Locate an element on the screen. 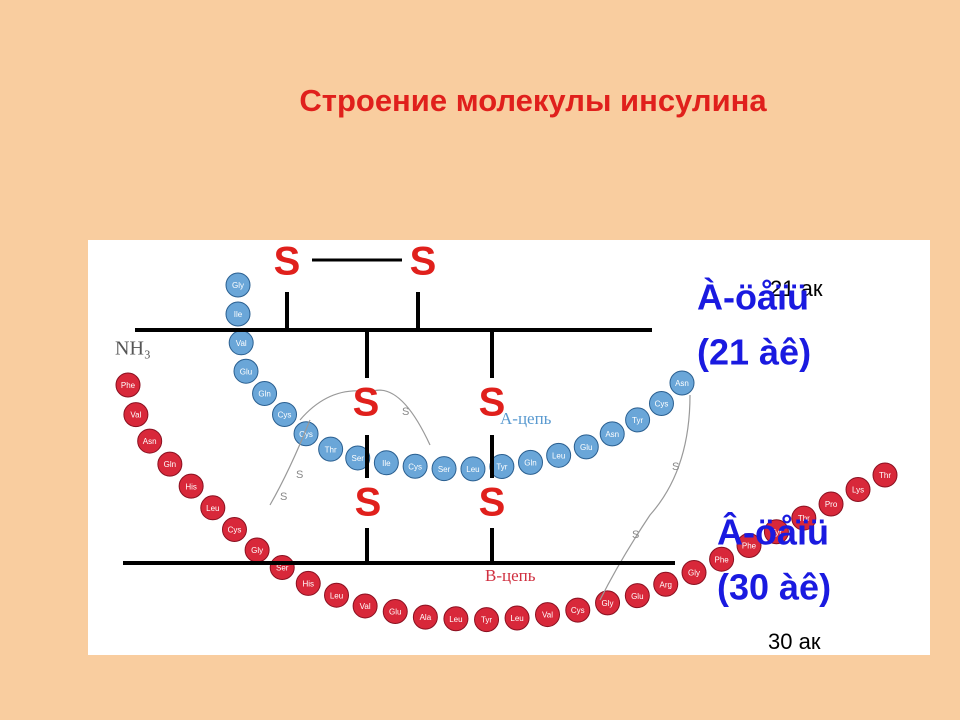  residue: Ile is located at coordinates (386, 463).